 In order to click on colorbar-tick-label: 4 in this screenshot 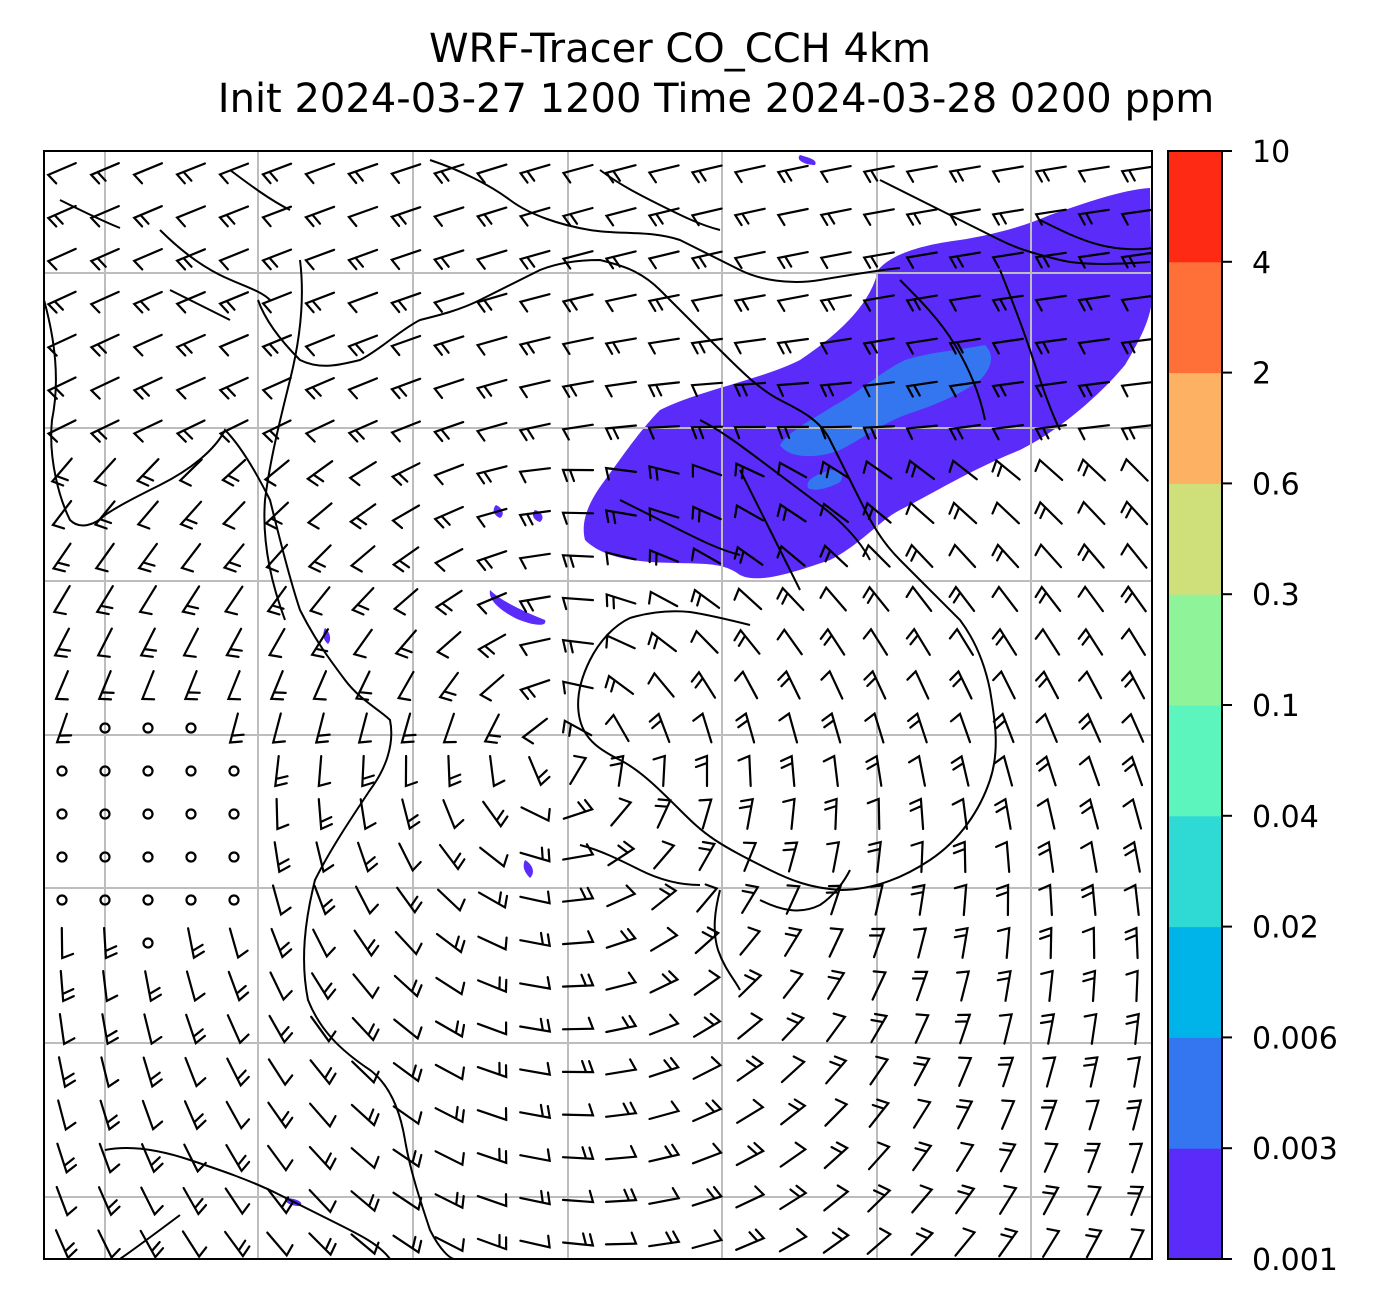, I will do `click(1261, 263)`.